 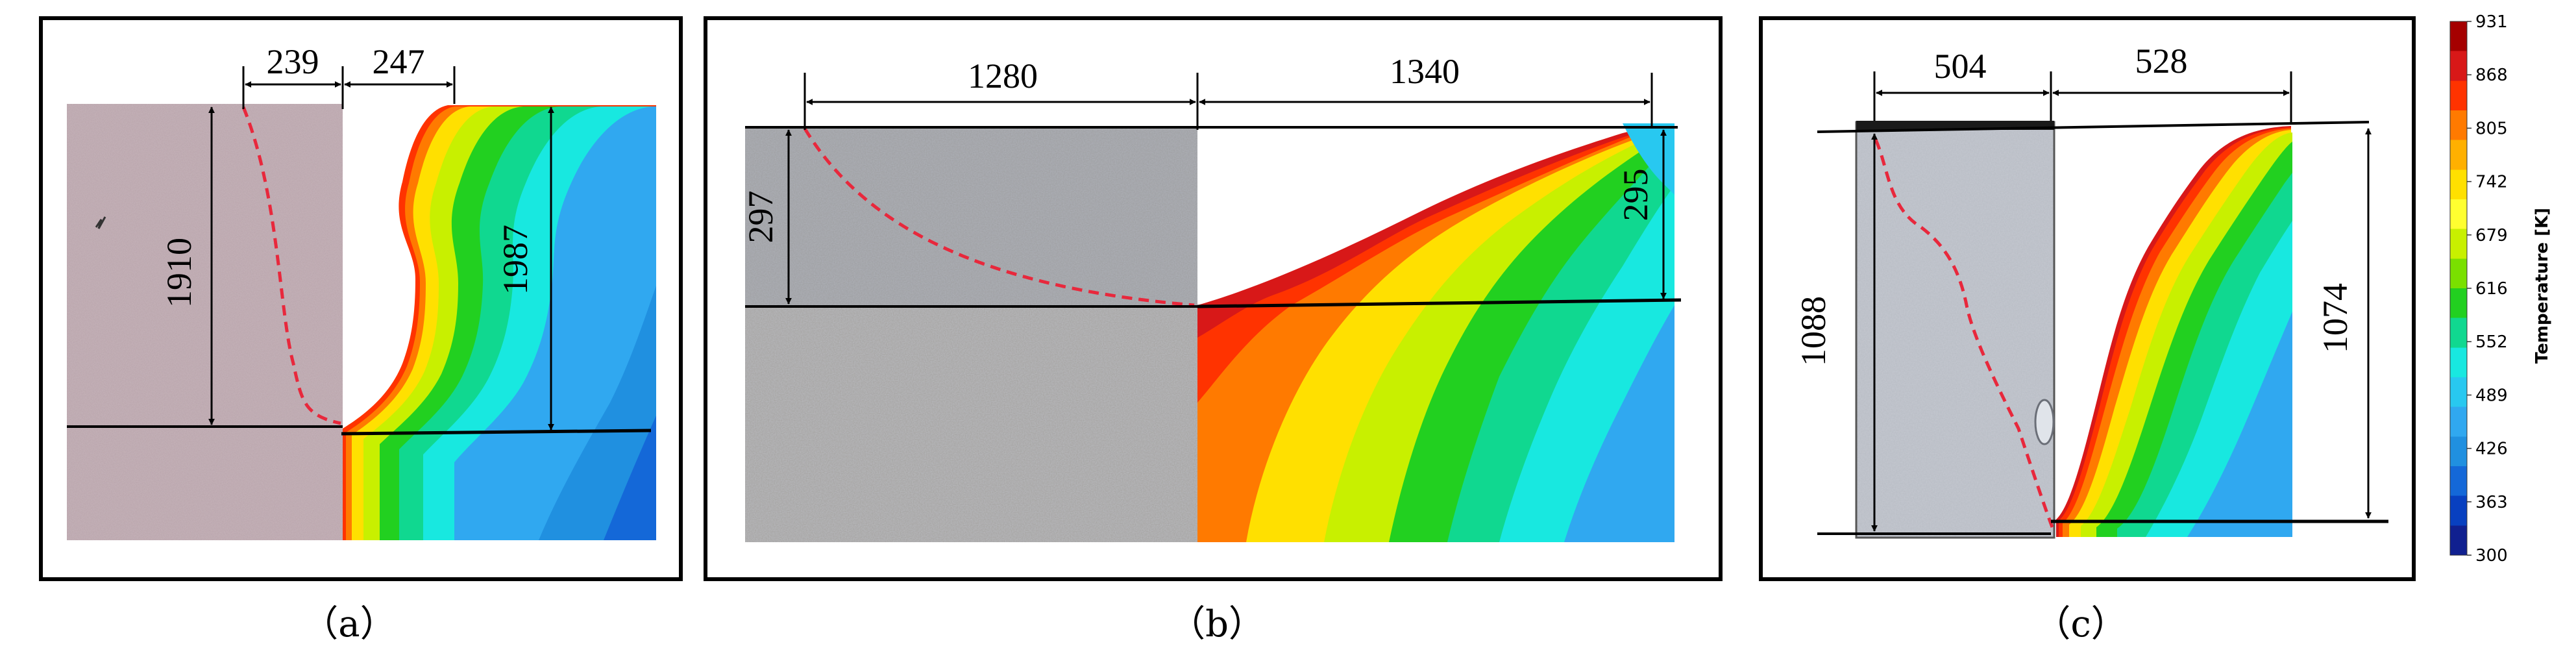 I want to click on panel-b-micrograph-upper-zone, so click(x=971, y=216).